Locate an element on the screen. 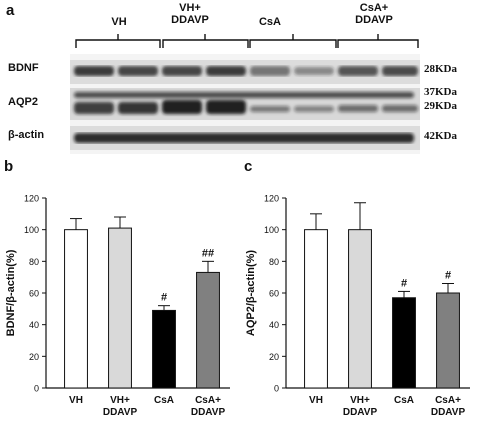 This screenshot has height=422, width=478. bracket-csa-ddavp is located at coordinates (378, 41).